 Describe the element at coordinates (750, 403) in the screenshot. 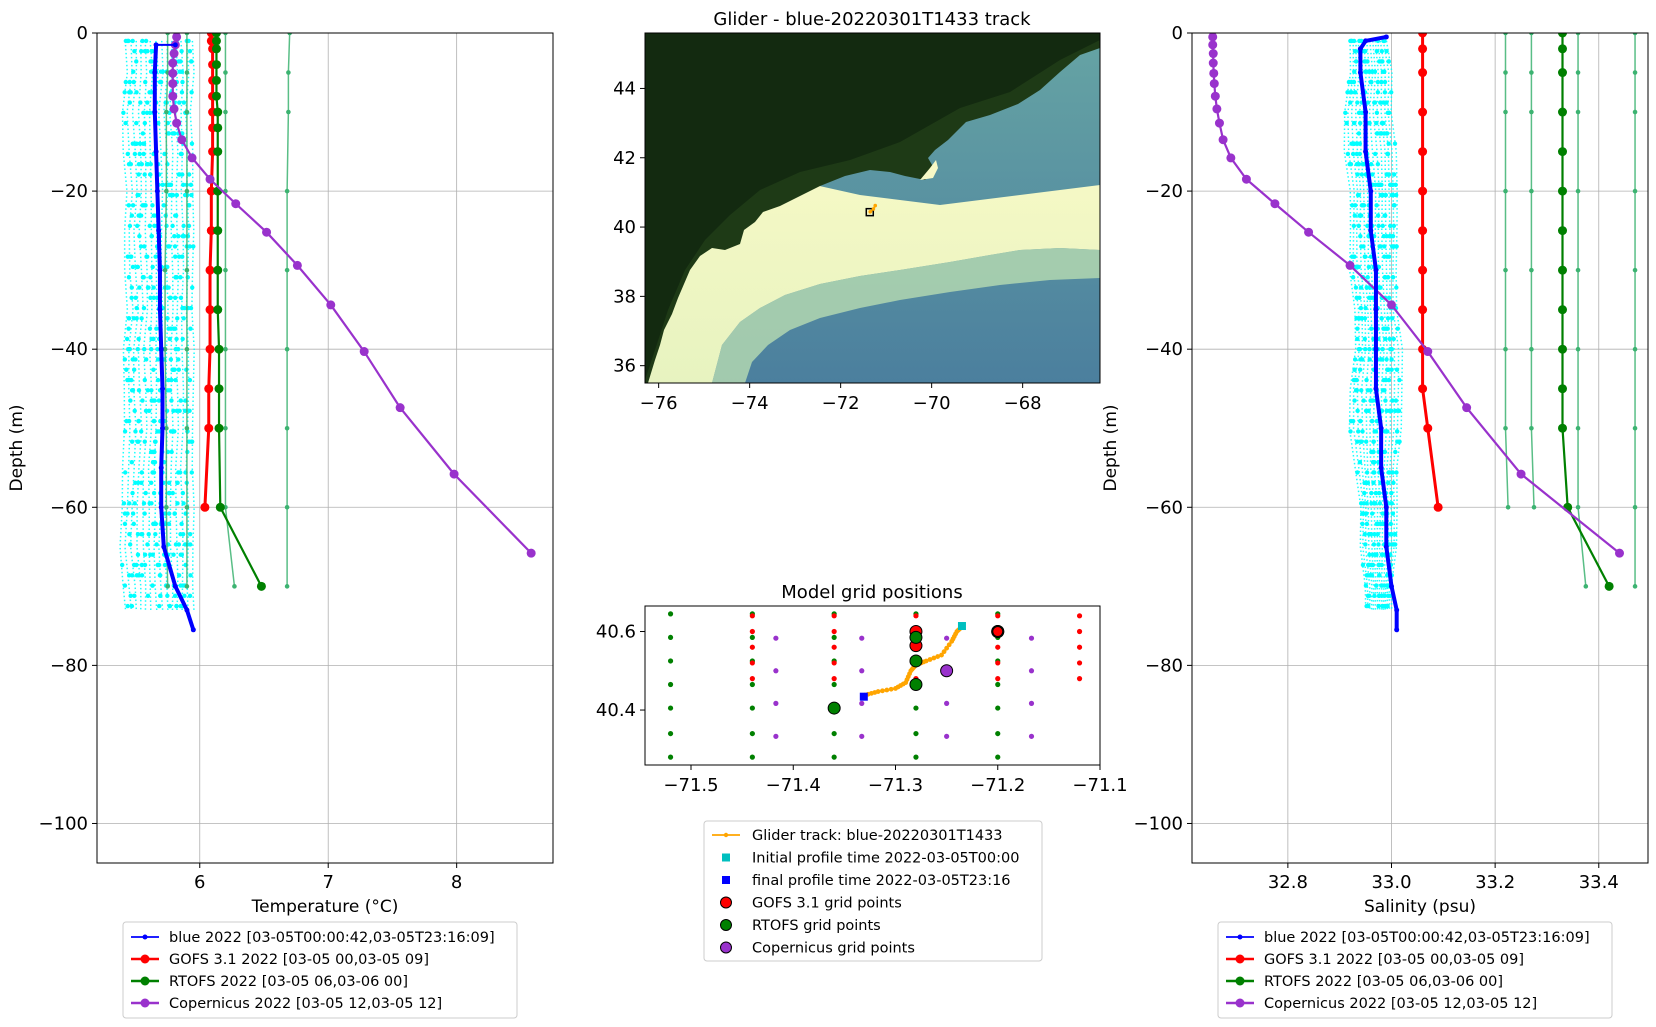

I see `map-x-tick-label: −74` at that location.